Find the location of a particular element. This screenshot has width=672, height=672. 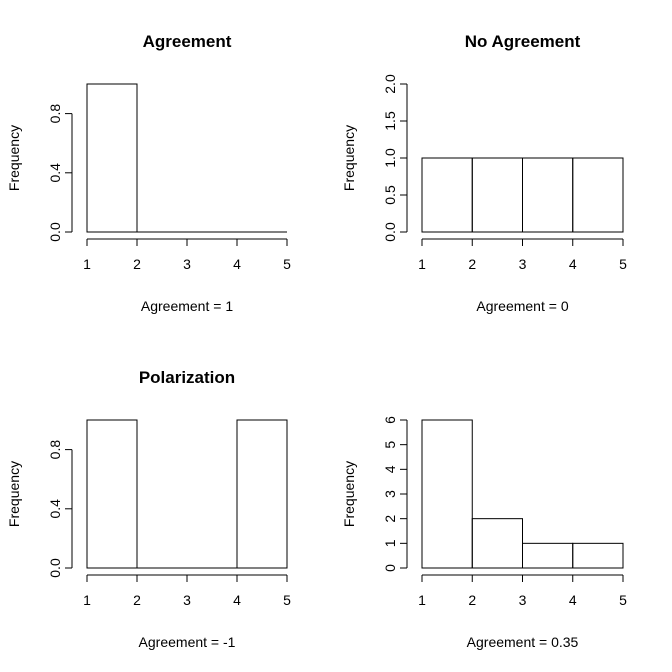

y-tick-label: 0.5 is located at coordinates (390, 195).